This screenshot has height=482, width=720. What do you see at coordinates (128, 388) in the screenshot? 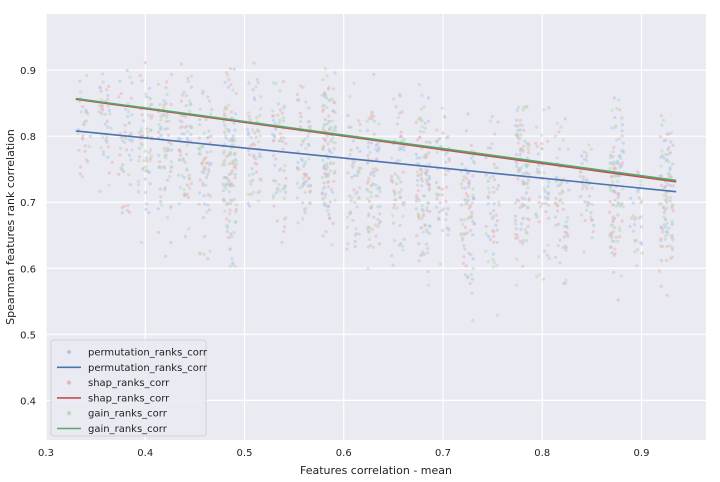
I see `legend-box` at bounding box center [128, 388].